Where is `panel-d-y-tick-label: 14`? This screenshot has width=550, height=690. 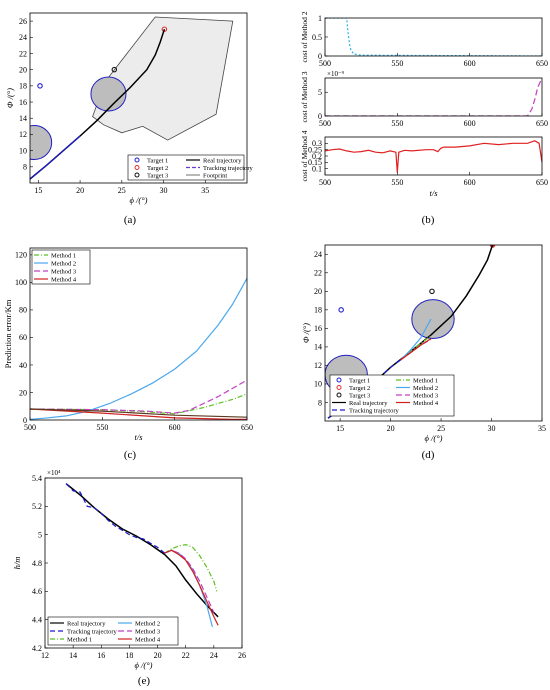
panel-d-y-tick-label: 14 is located at coordinates (318, 347).